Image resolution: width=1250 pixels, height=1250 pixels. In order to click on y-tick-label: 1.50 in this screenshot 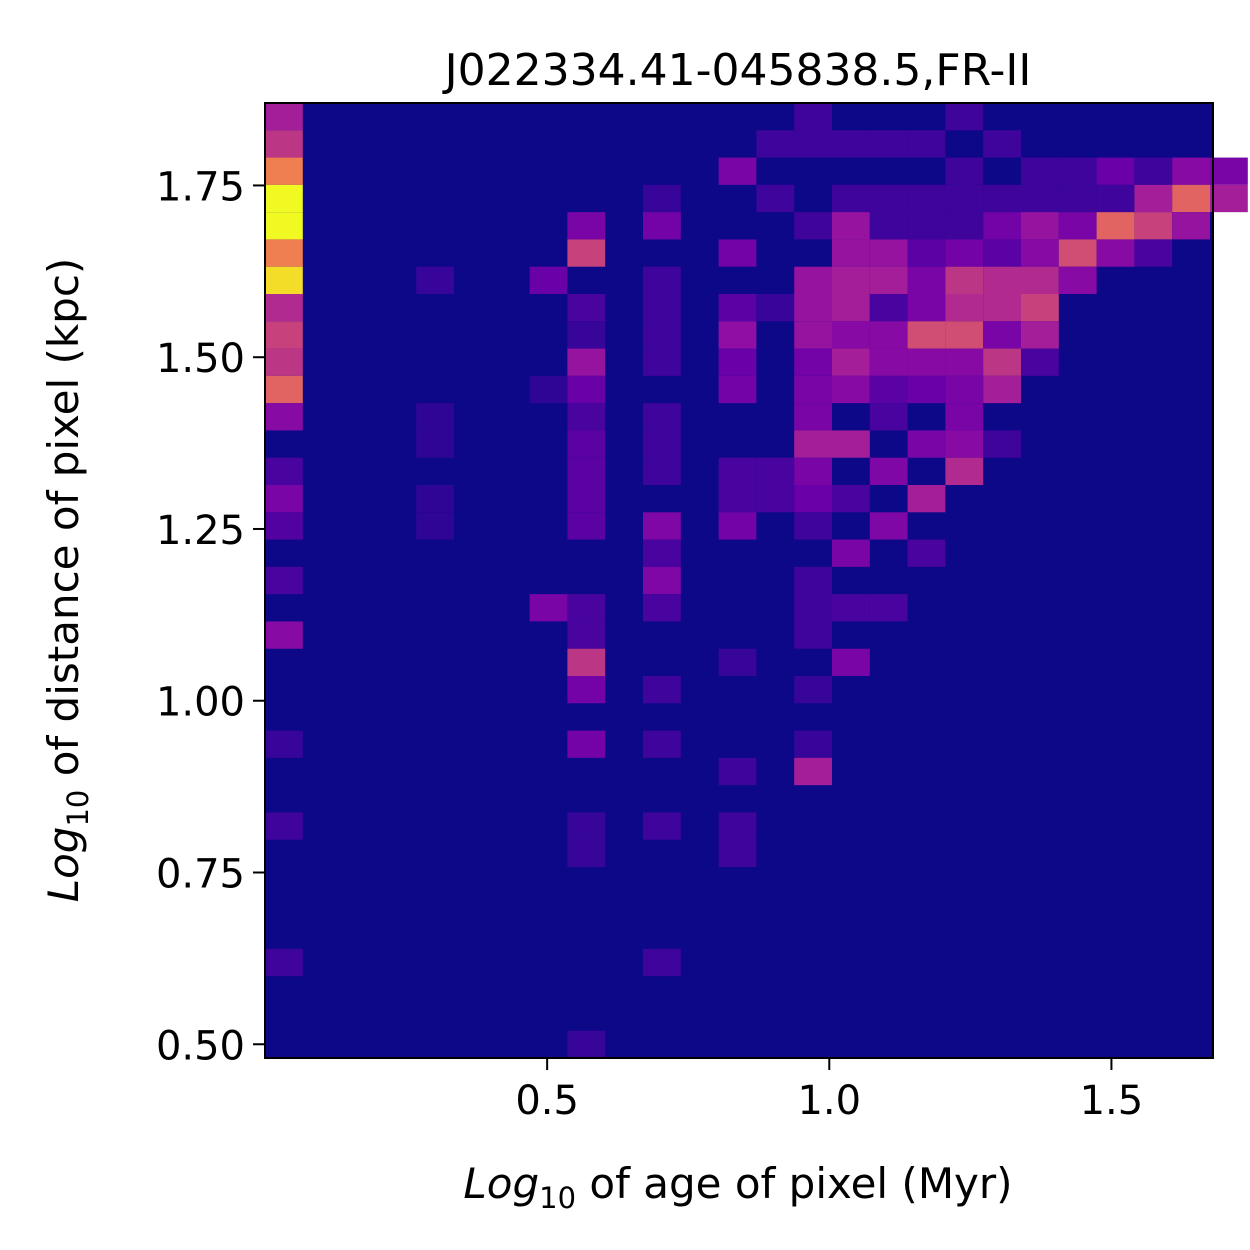, I will do `click(200, 359)`.